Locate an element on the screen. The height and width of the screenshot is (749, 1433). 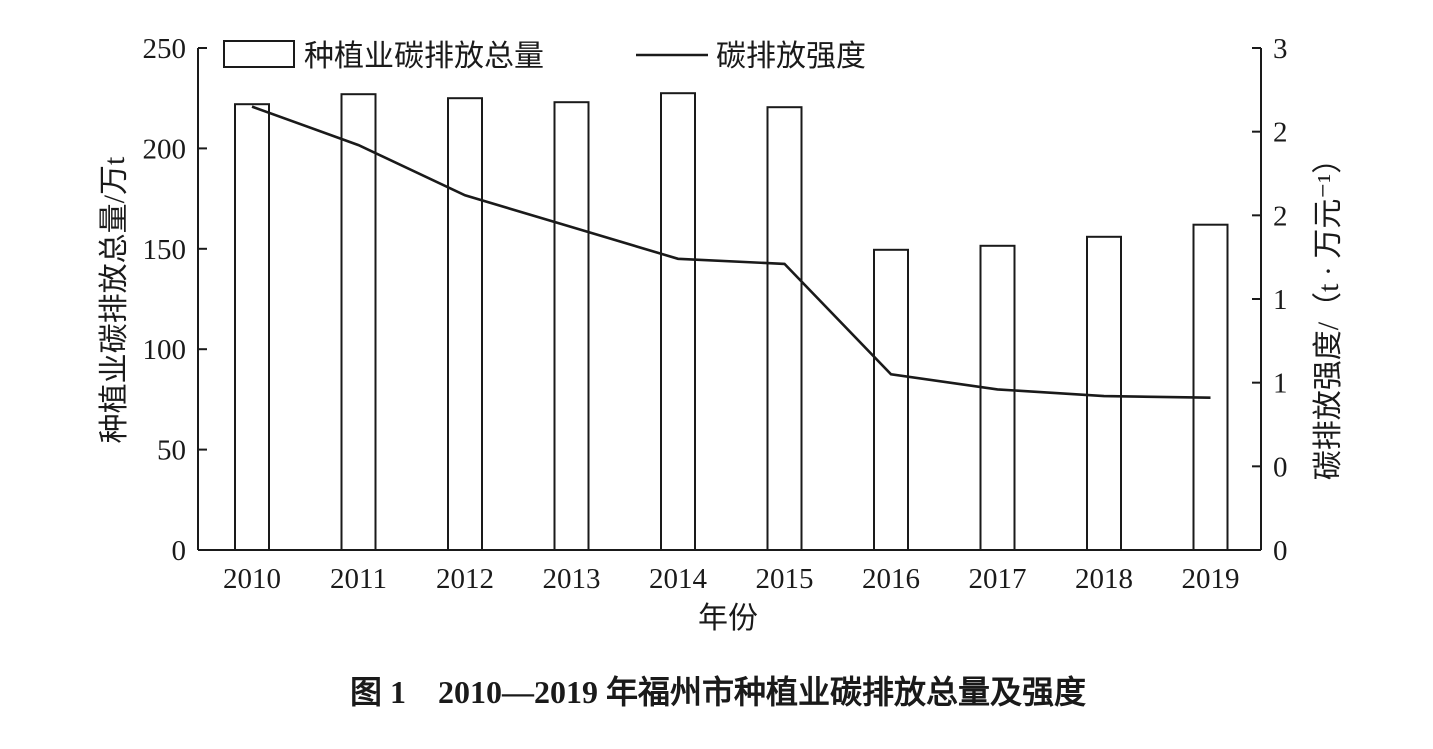
right-ticks: 0 0 1 1 2 2 3 is located at coordinates (1270, 300).